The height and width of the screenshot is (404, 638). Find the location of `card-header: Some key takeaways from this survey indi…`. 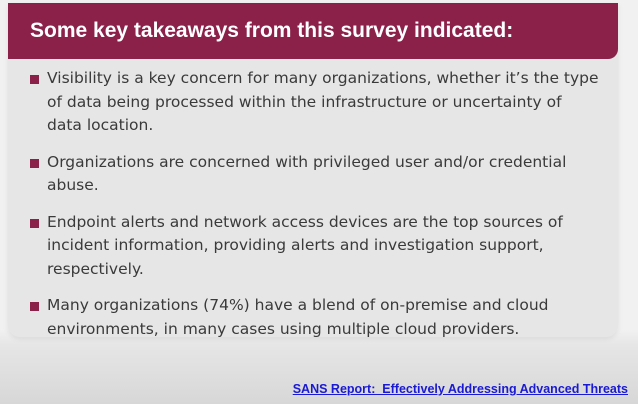

card-header: Some key takeaways from this survey indi… is located at coordinates (313, 31).